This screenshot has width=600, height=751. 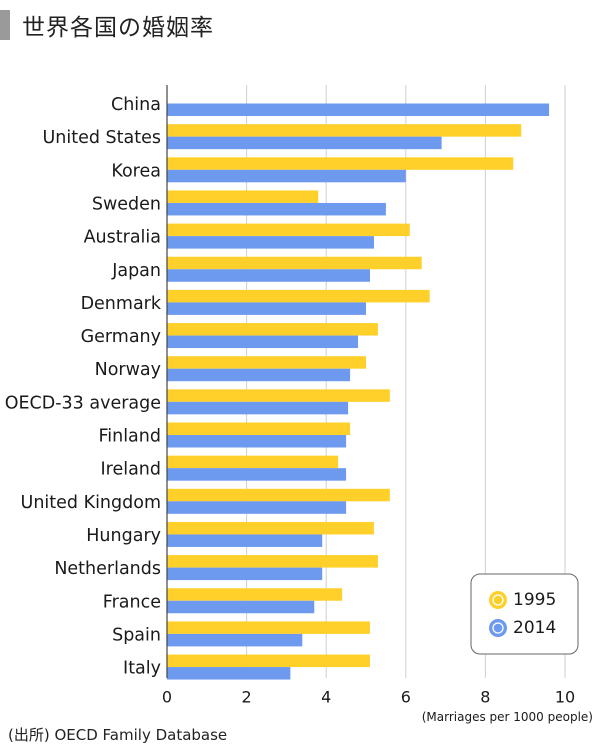 I want to click on category-label: Australia, so click(x=122, y=238).